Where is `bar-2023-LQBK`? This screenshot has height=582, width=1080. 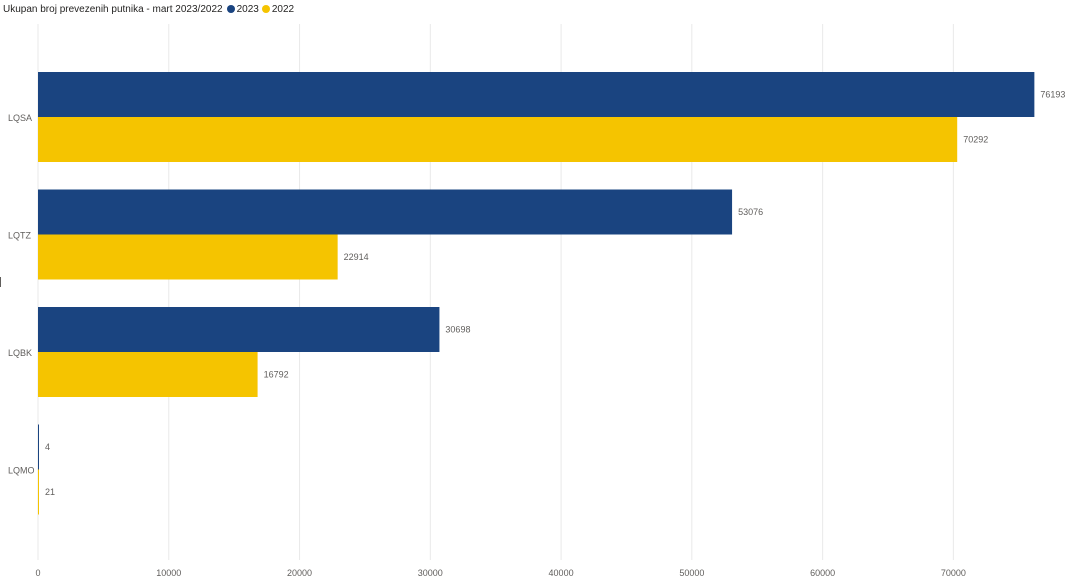 bar-2023-LQBK is located at coordinates (239, 329).